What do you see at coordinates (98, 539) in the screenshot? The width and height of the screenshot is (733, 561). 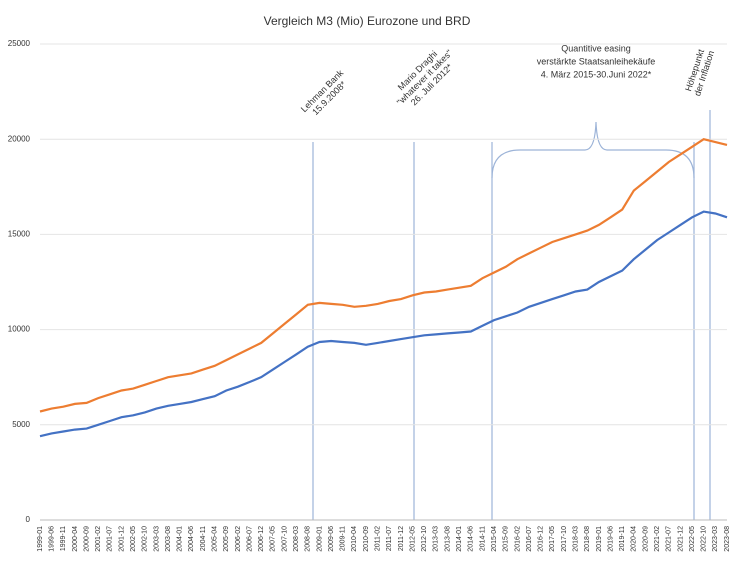 I see `x-tick-label: 2001-02` at bounding box center [98, 539].